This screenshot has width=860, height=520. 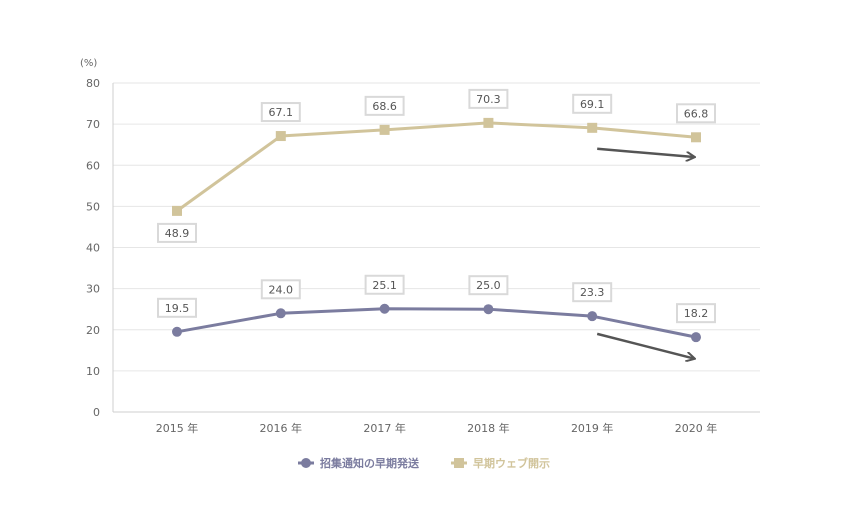 I want to click on y-tick-label: 70, so click(x=93, y=124).